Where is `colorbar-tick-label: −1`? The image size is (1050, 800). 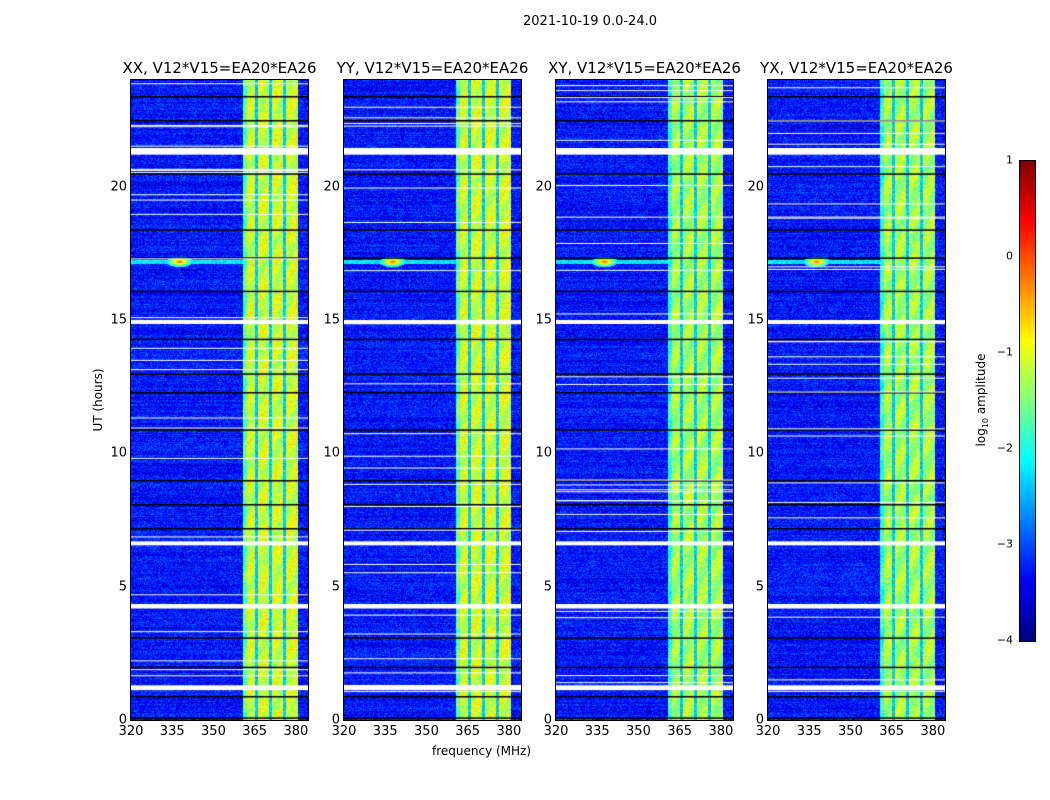 colorbar-tick-label: −1 is located at coordinates (1004, 352).